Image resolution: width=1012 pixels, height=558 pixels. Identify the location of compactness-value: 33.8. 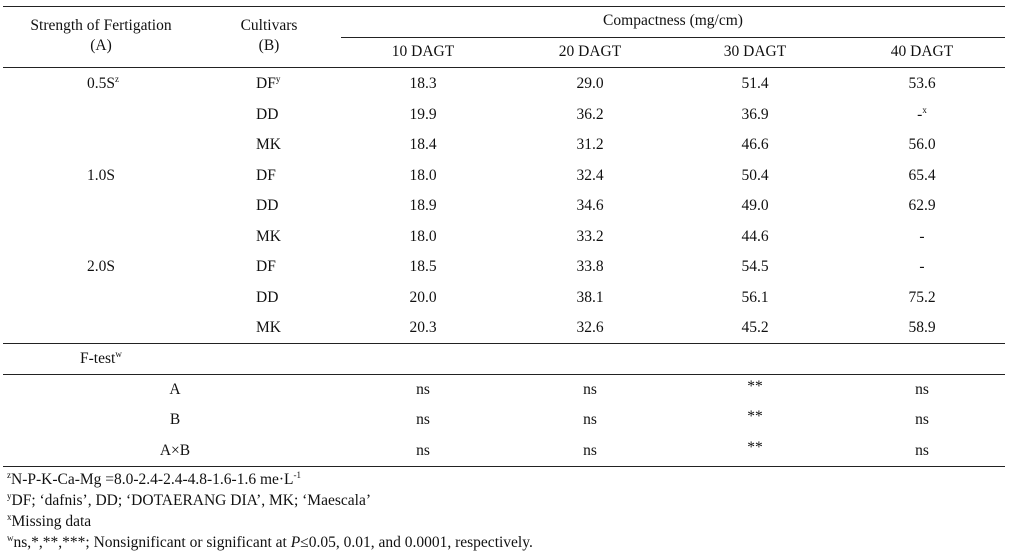
(590, 266).